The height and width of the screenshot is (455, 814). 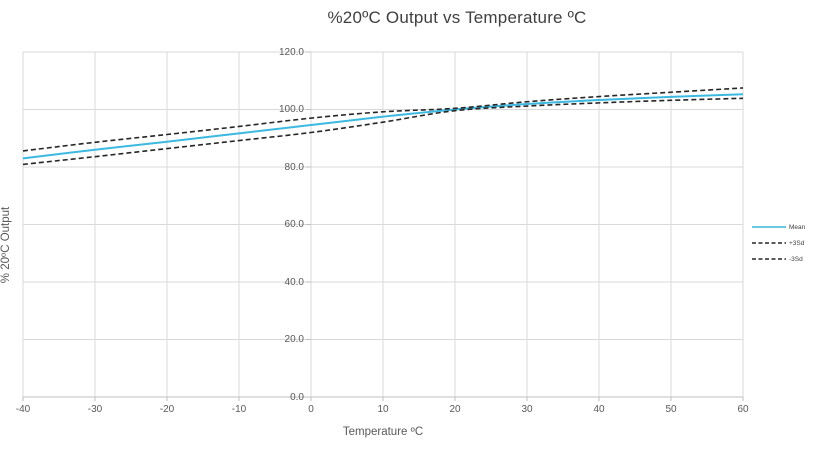 I want to click on legend: Mean +3Sd -3Sd, so click(x=778, y=243).